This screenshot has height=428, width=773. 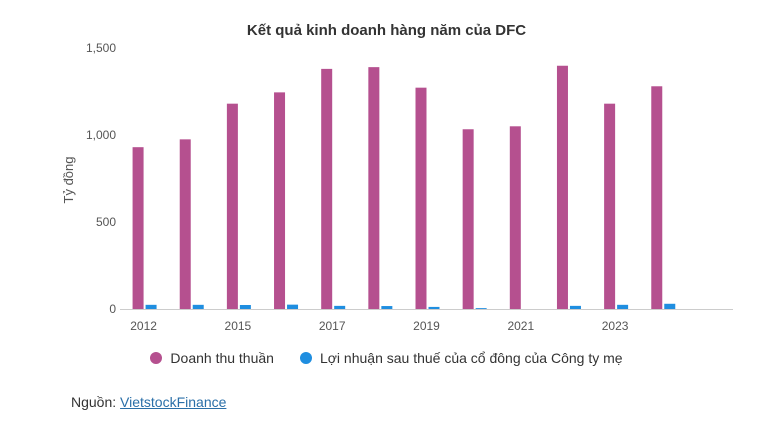 I want to click on x-tick-label: 2023, so click(x=615, y=326).